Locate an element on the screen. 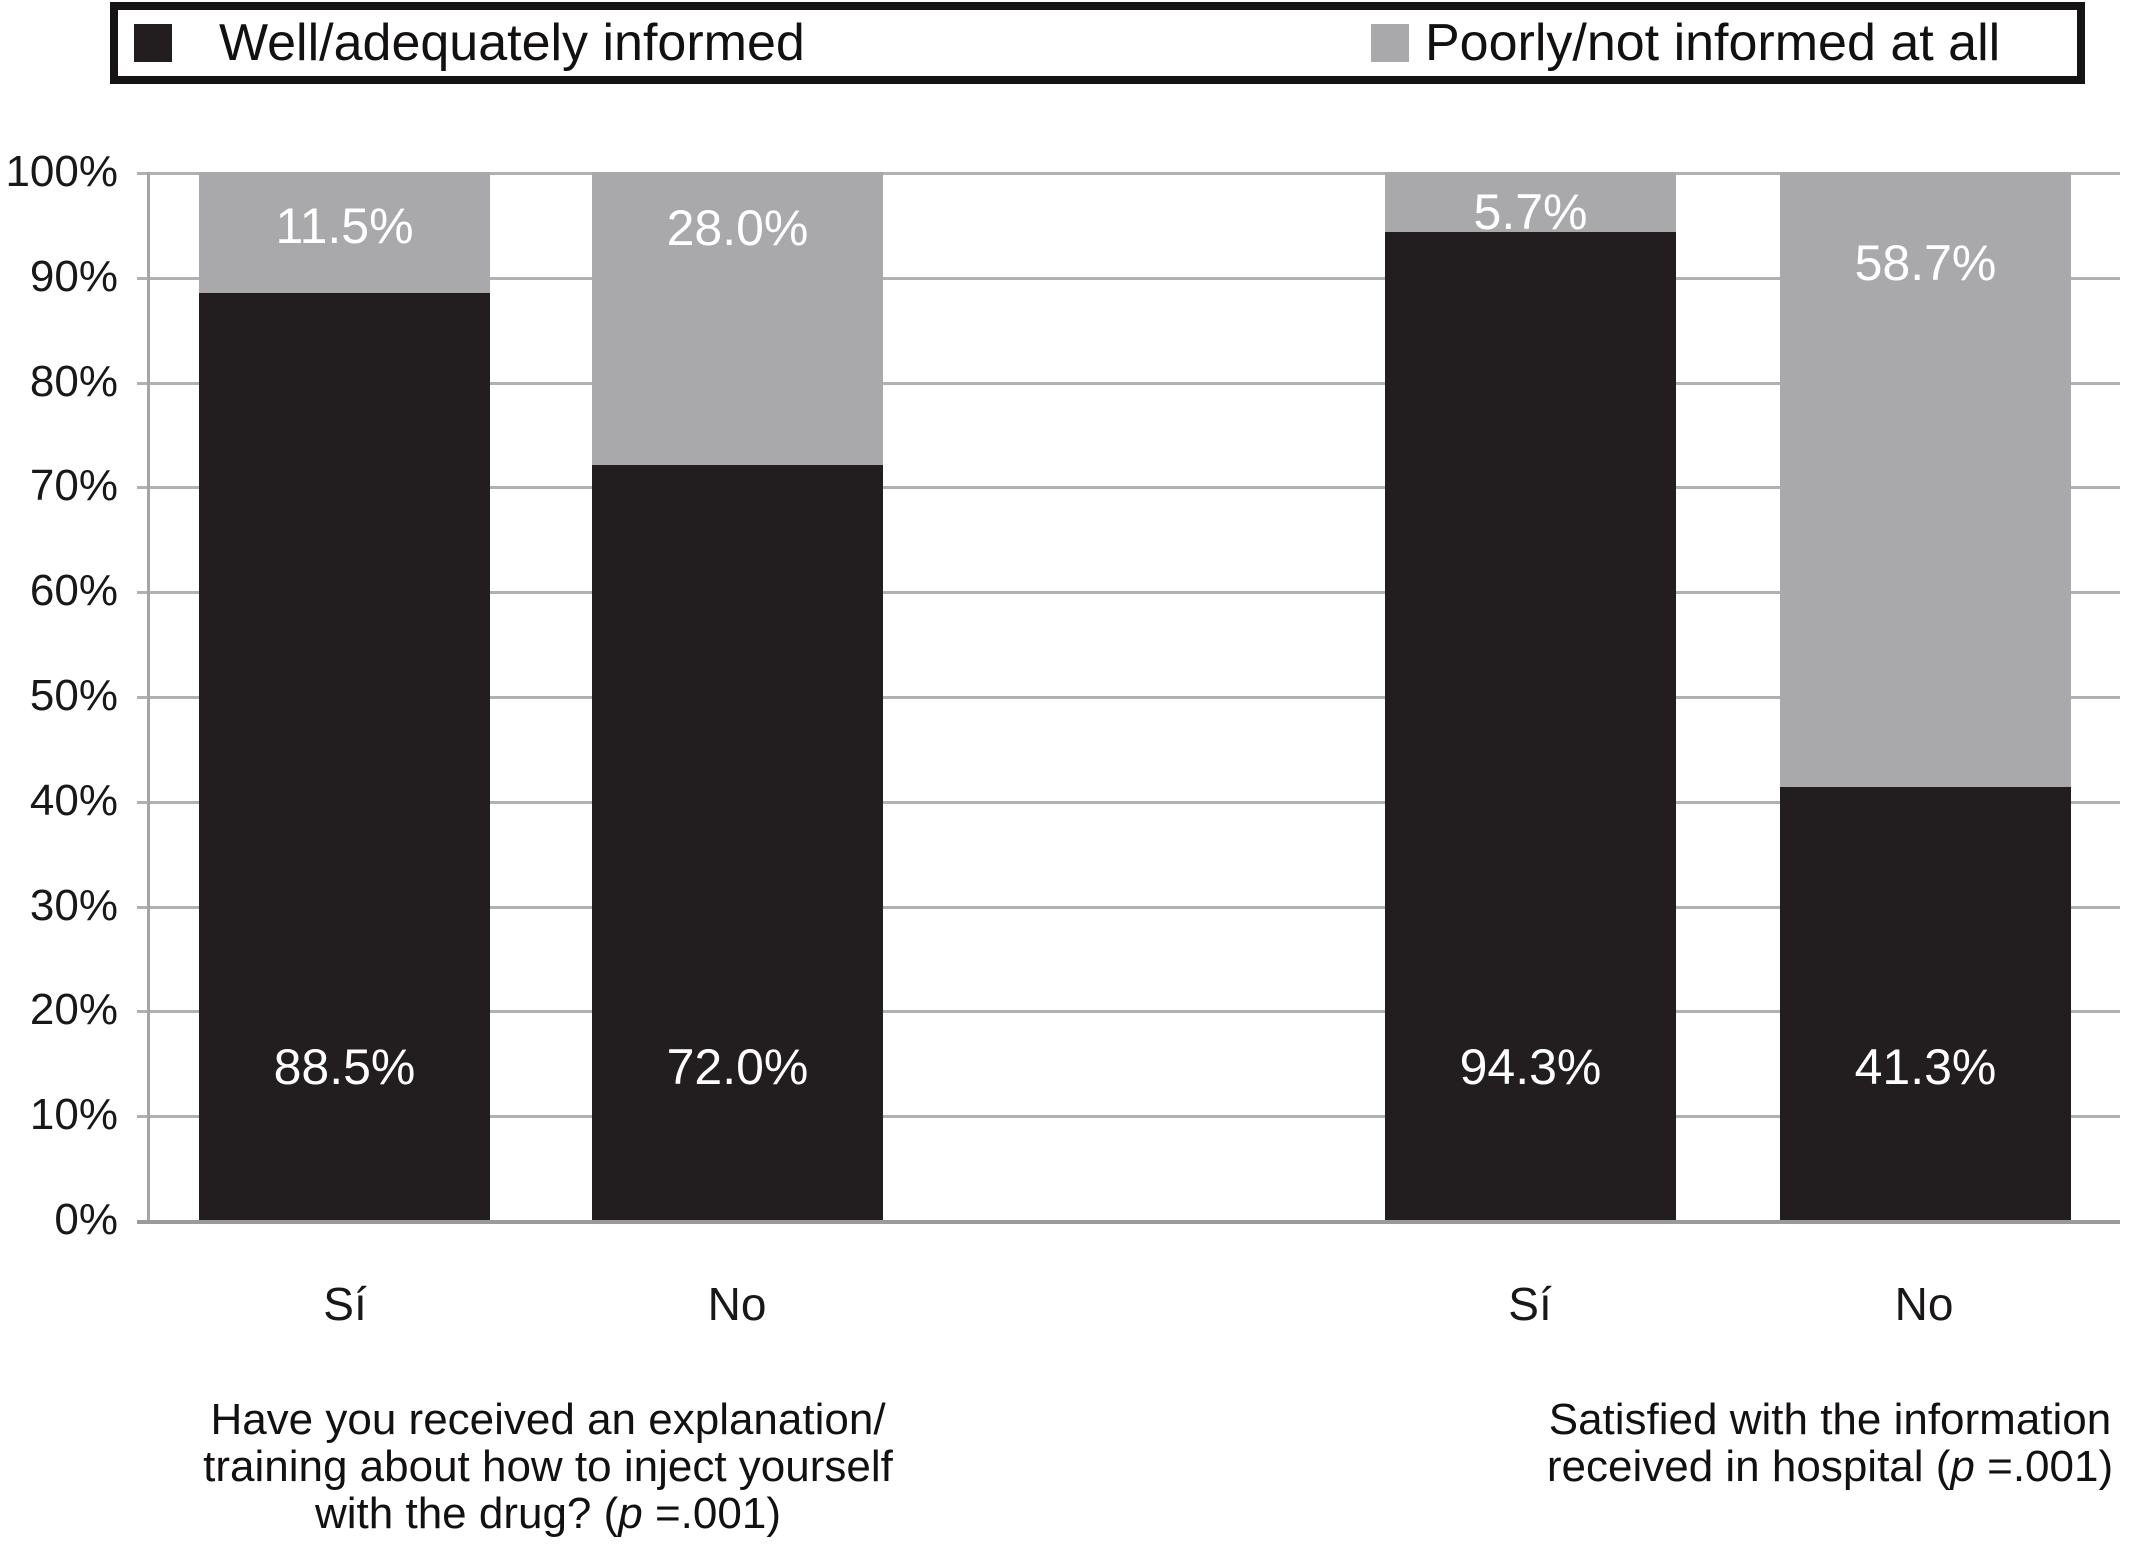 The height and width of the screenshot is (1552, 2140). value-label-light: 58.7% is located at coordinates (1925, 263).